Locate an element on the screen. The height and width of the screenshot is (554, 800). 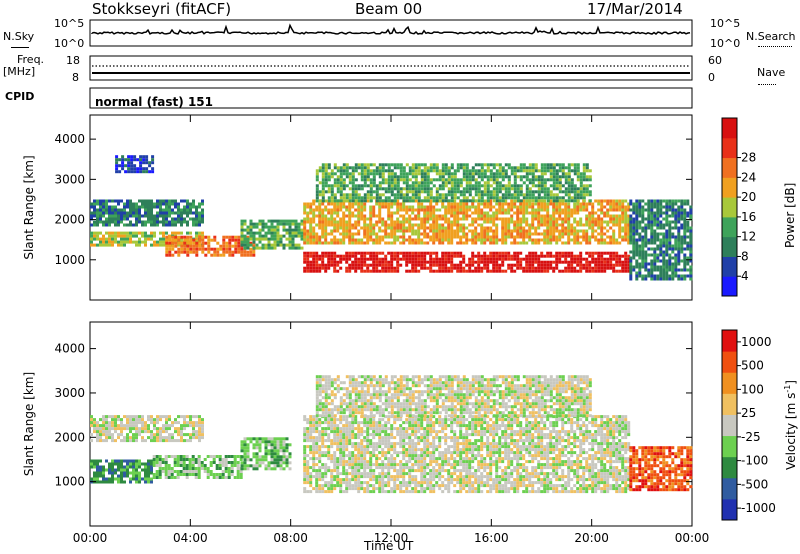
freq-unit-label: [MHz] is located at coordinates (19, 71).